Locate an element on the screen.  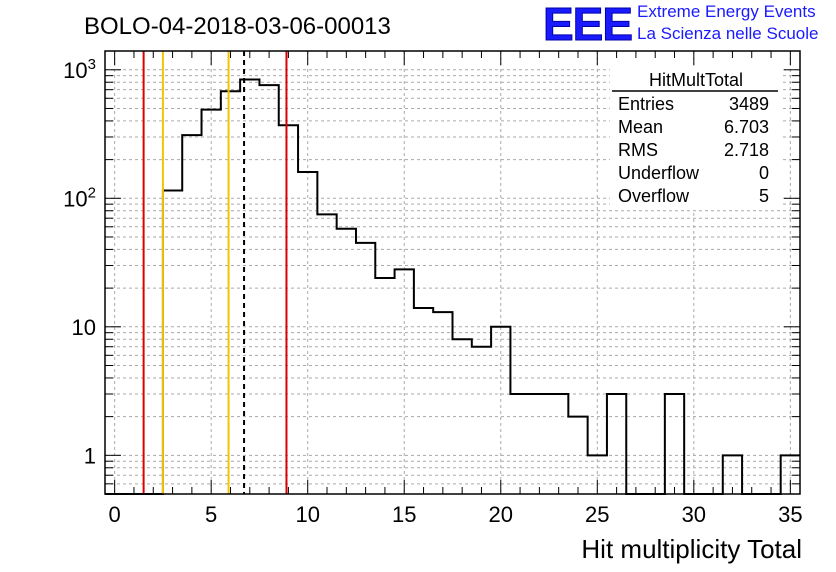
stats-value-underflow: 0 is located at coordinates (764, 173).